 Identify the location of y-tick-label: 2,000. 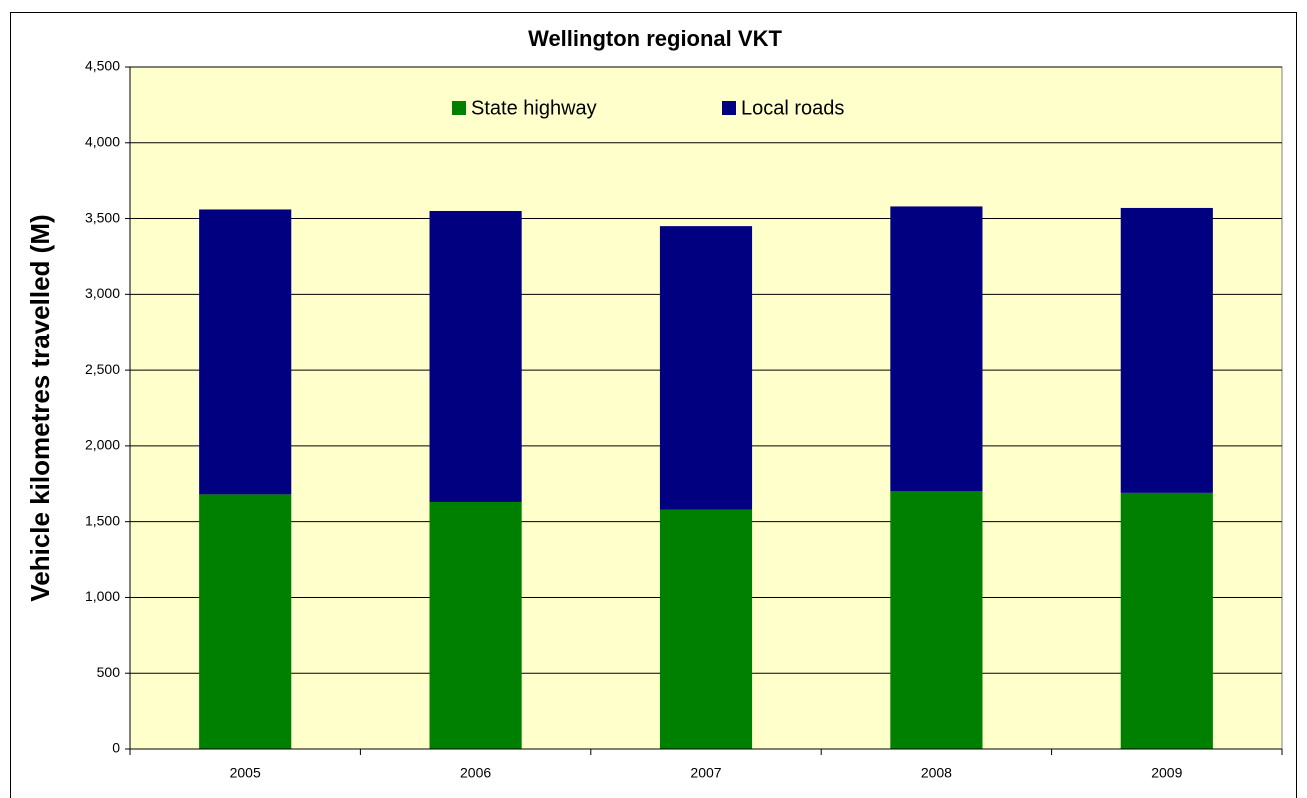
(102, 445).